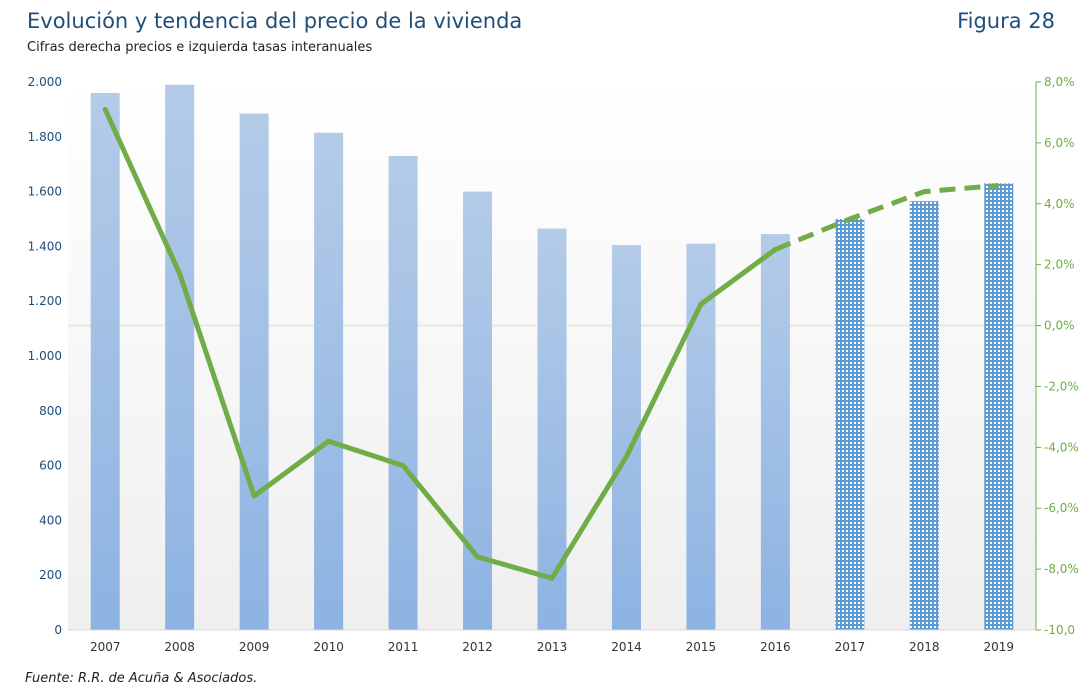 Image resolution: width=1081 pixels, height=691 pixels. Describe the element at coordinates (552, 647) in the screenshot. I see `x-axis-tick-label: 2013` at that location.